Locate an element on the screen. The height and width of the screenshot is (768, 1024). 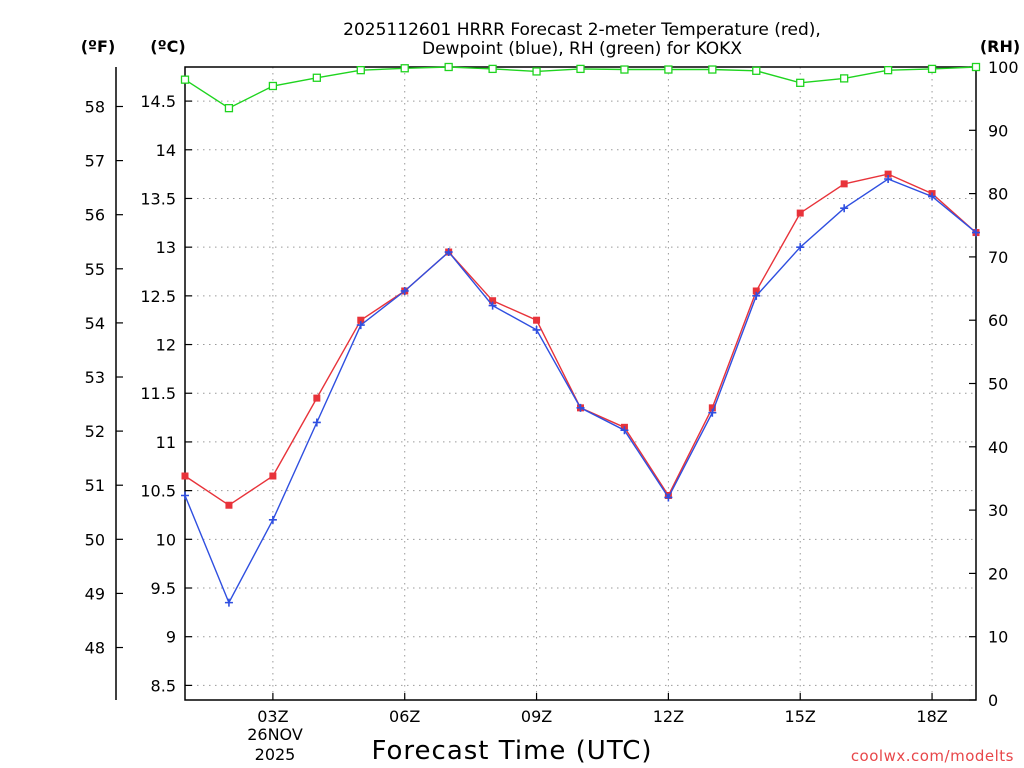
rh-series is located at coordinates (580, 87).